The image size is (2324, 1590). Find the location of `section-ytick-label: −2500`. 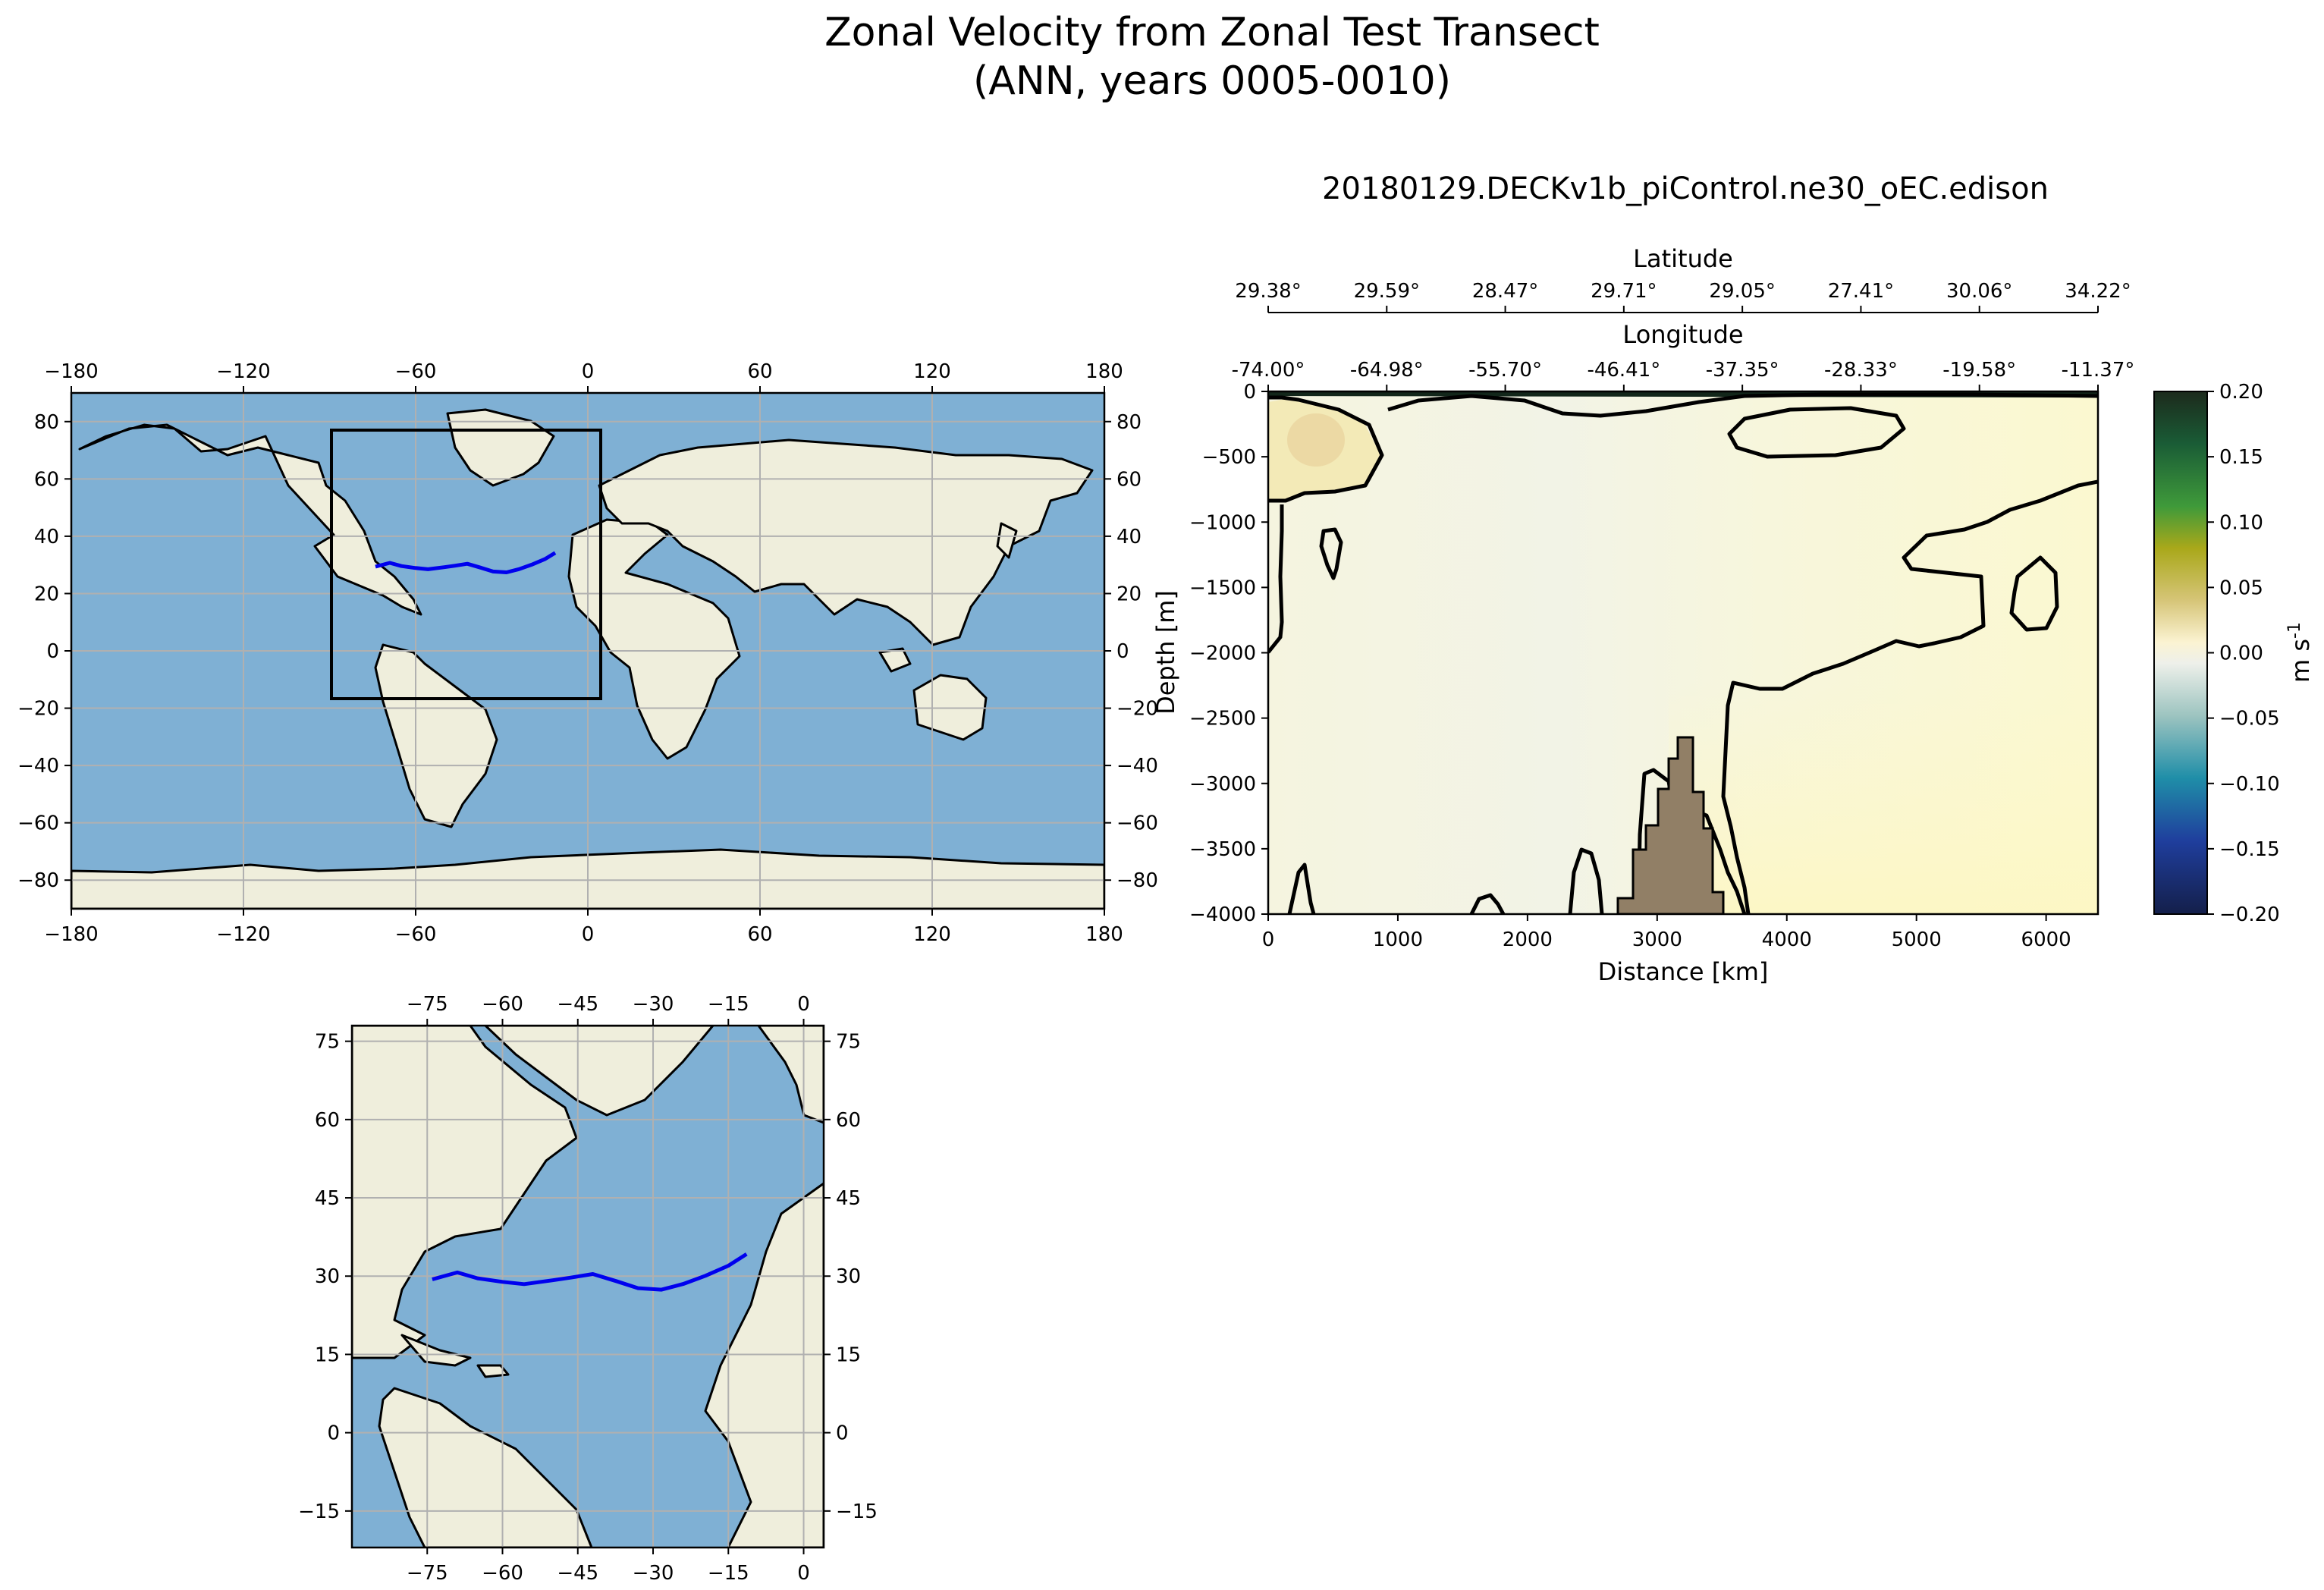

section-ytick-label: −2500 is located at coordinates (1222, 719).